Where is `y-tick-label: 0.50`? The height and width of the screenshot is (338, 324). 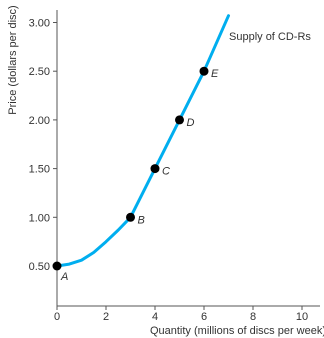
y-tick-label: 0.50 is located at coordinates (39, 267).